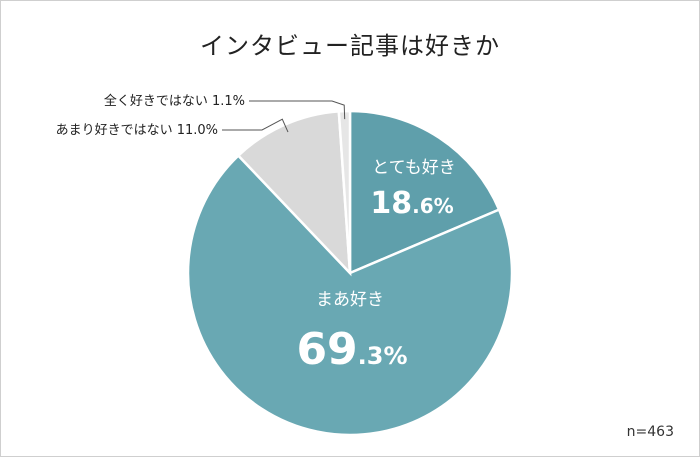 This screenshot has height=457, width=700. What do you see at coordinates (174, 101) in the screenshot?
I see `slice-label-3: 全く好きではない 1.1%` at bounding box center [174, 101].